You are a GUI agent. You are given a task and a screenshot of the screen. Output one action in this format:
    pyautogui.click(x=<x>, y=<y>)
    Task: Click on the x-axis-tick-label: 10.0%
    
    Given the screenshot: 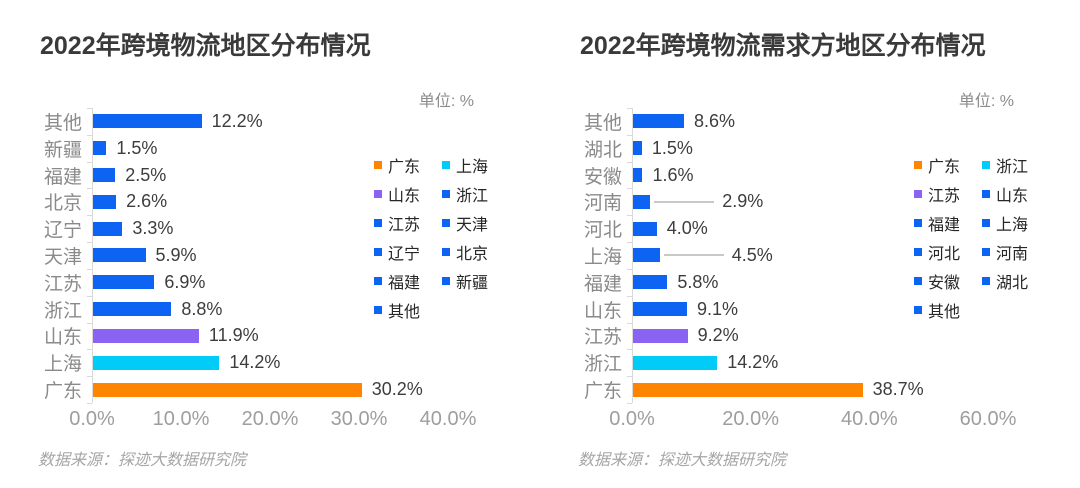 What is the action you would take?
    pyautogui.click(x=181, y=419)
    